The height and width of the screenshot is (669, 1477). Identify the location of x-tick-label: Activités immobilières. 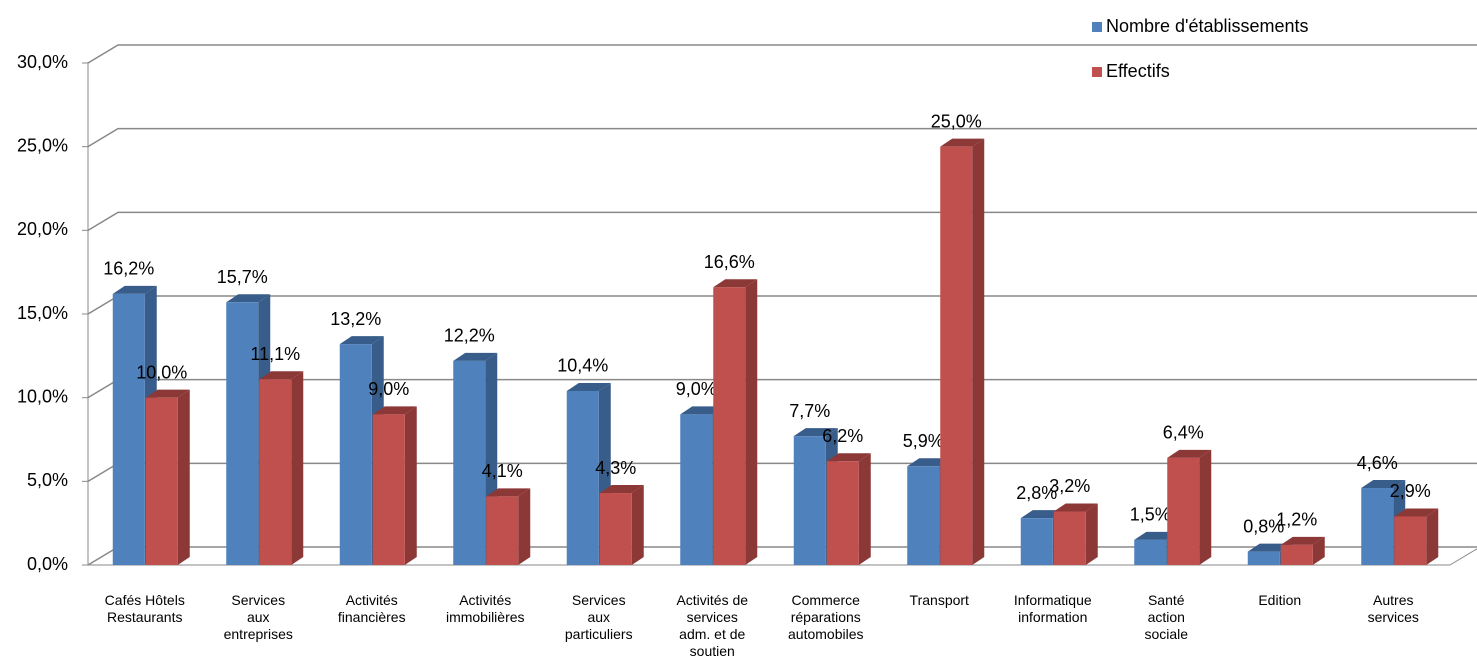
(485, 608).